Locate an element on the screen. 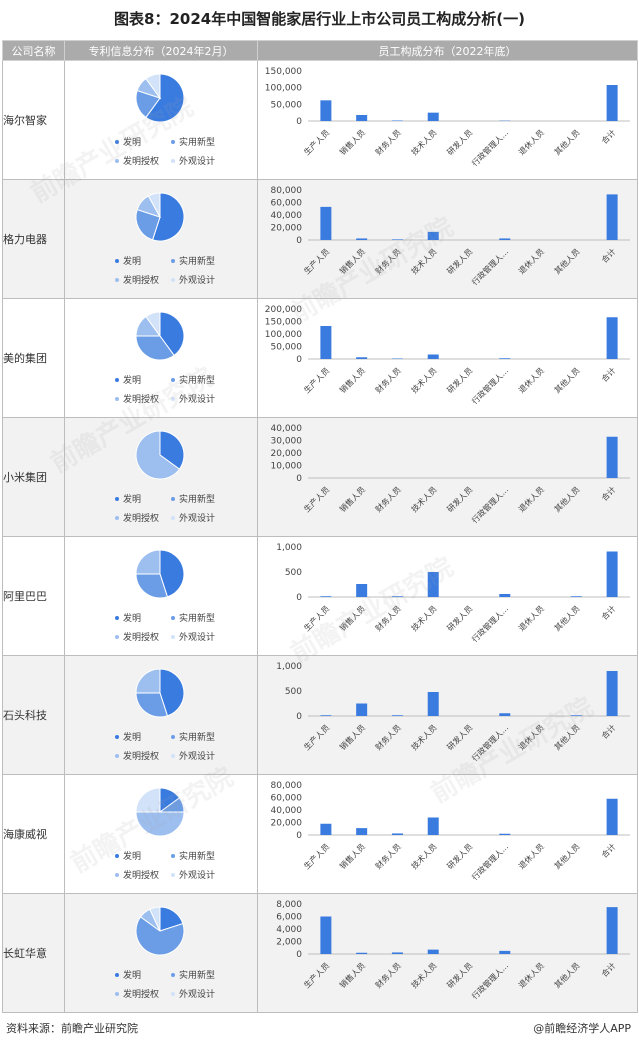  y-tick-label: 40,000 is located at coordinates (287, 216).